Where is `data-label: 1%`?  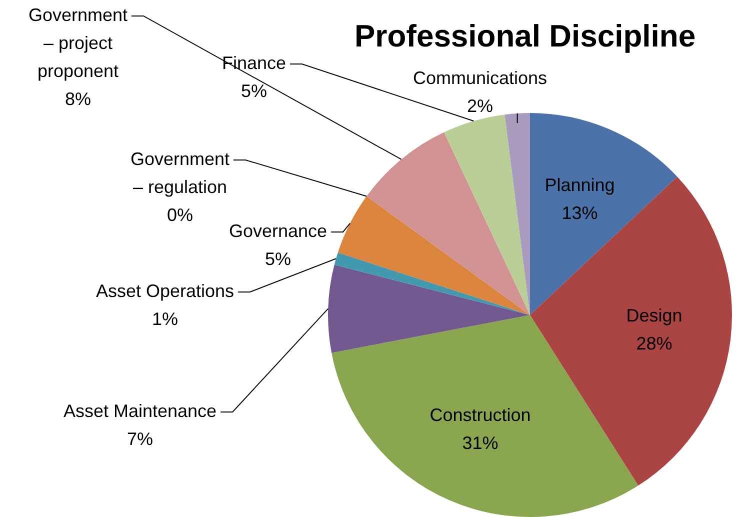
data-label: 1% is located at coordinates (165, 318).